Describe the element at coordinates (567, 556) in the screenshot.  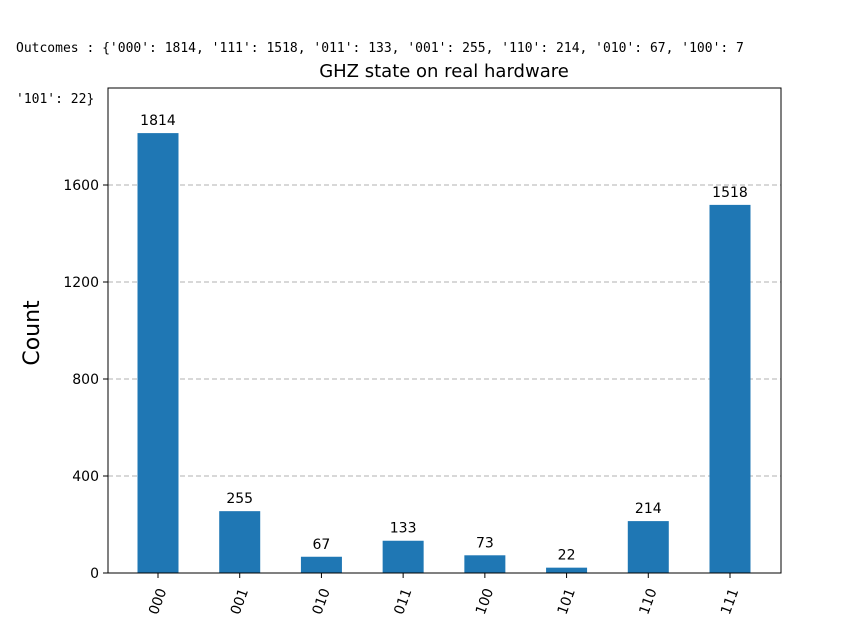
I see `data-label-101: 22` at that location.